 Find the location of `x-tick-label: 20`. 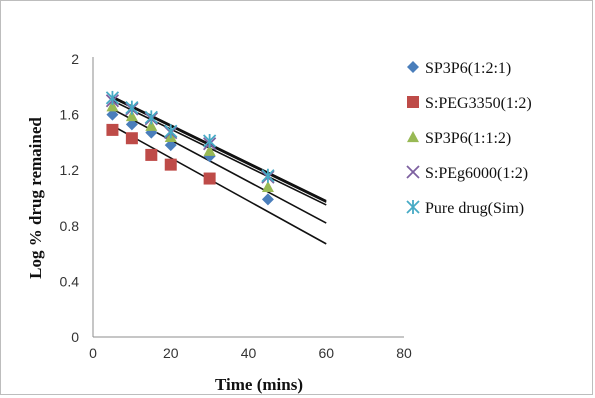

x-tick-label: 20 is located at coordinates (171, 353).